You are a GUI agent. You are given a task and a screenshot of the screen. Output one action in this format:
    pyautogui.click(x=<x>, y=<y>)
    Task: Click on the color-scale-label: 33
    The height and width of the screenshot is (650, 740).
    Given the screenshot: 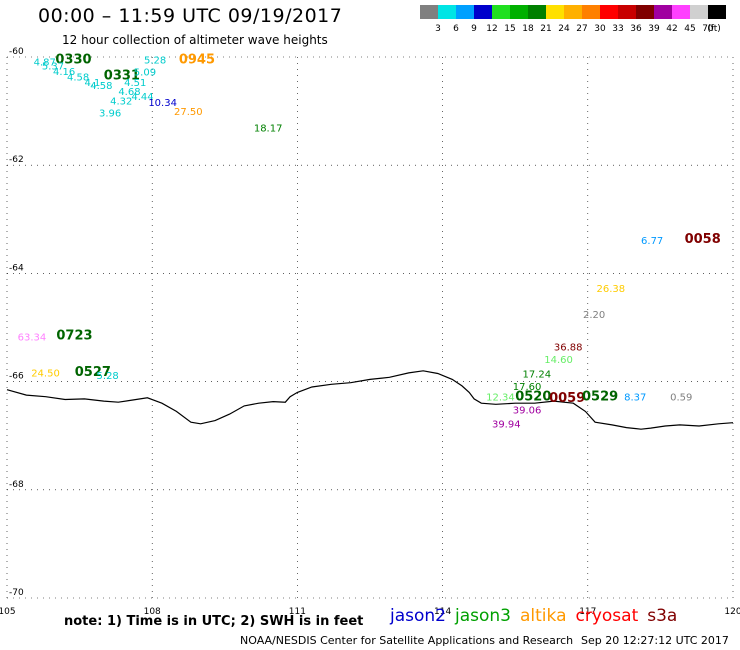 What is the action you would take?
    pyautogui.click(x=617, y=29)
    